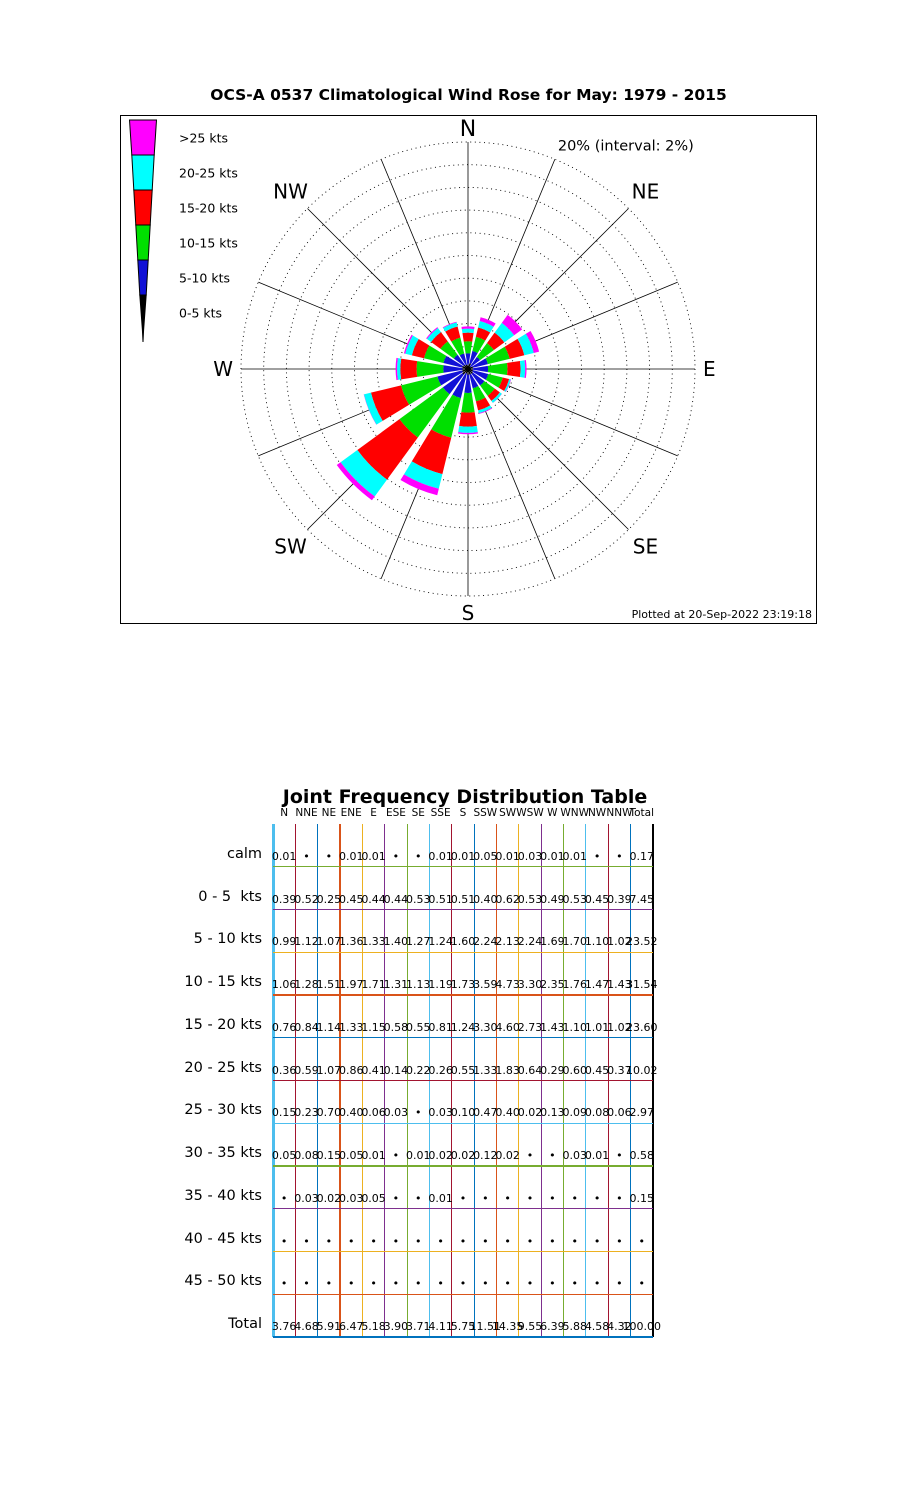  I want to click on table-cell: 1.60, so click(463, 942).